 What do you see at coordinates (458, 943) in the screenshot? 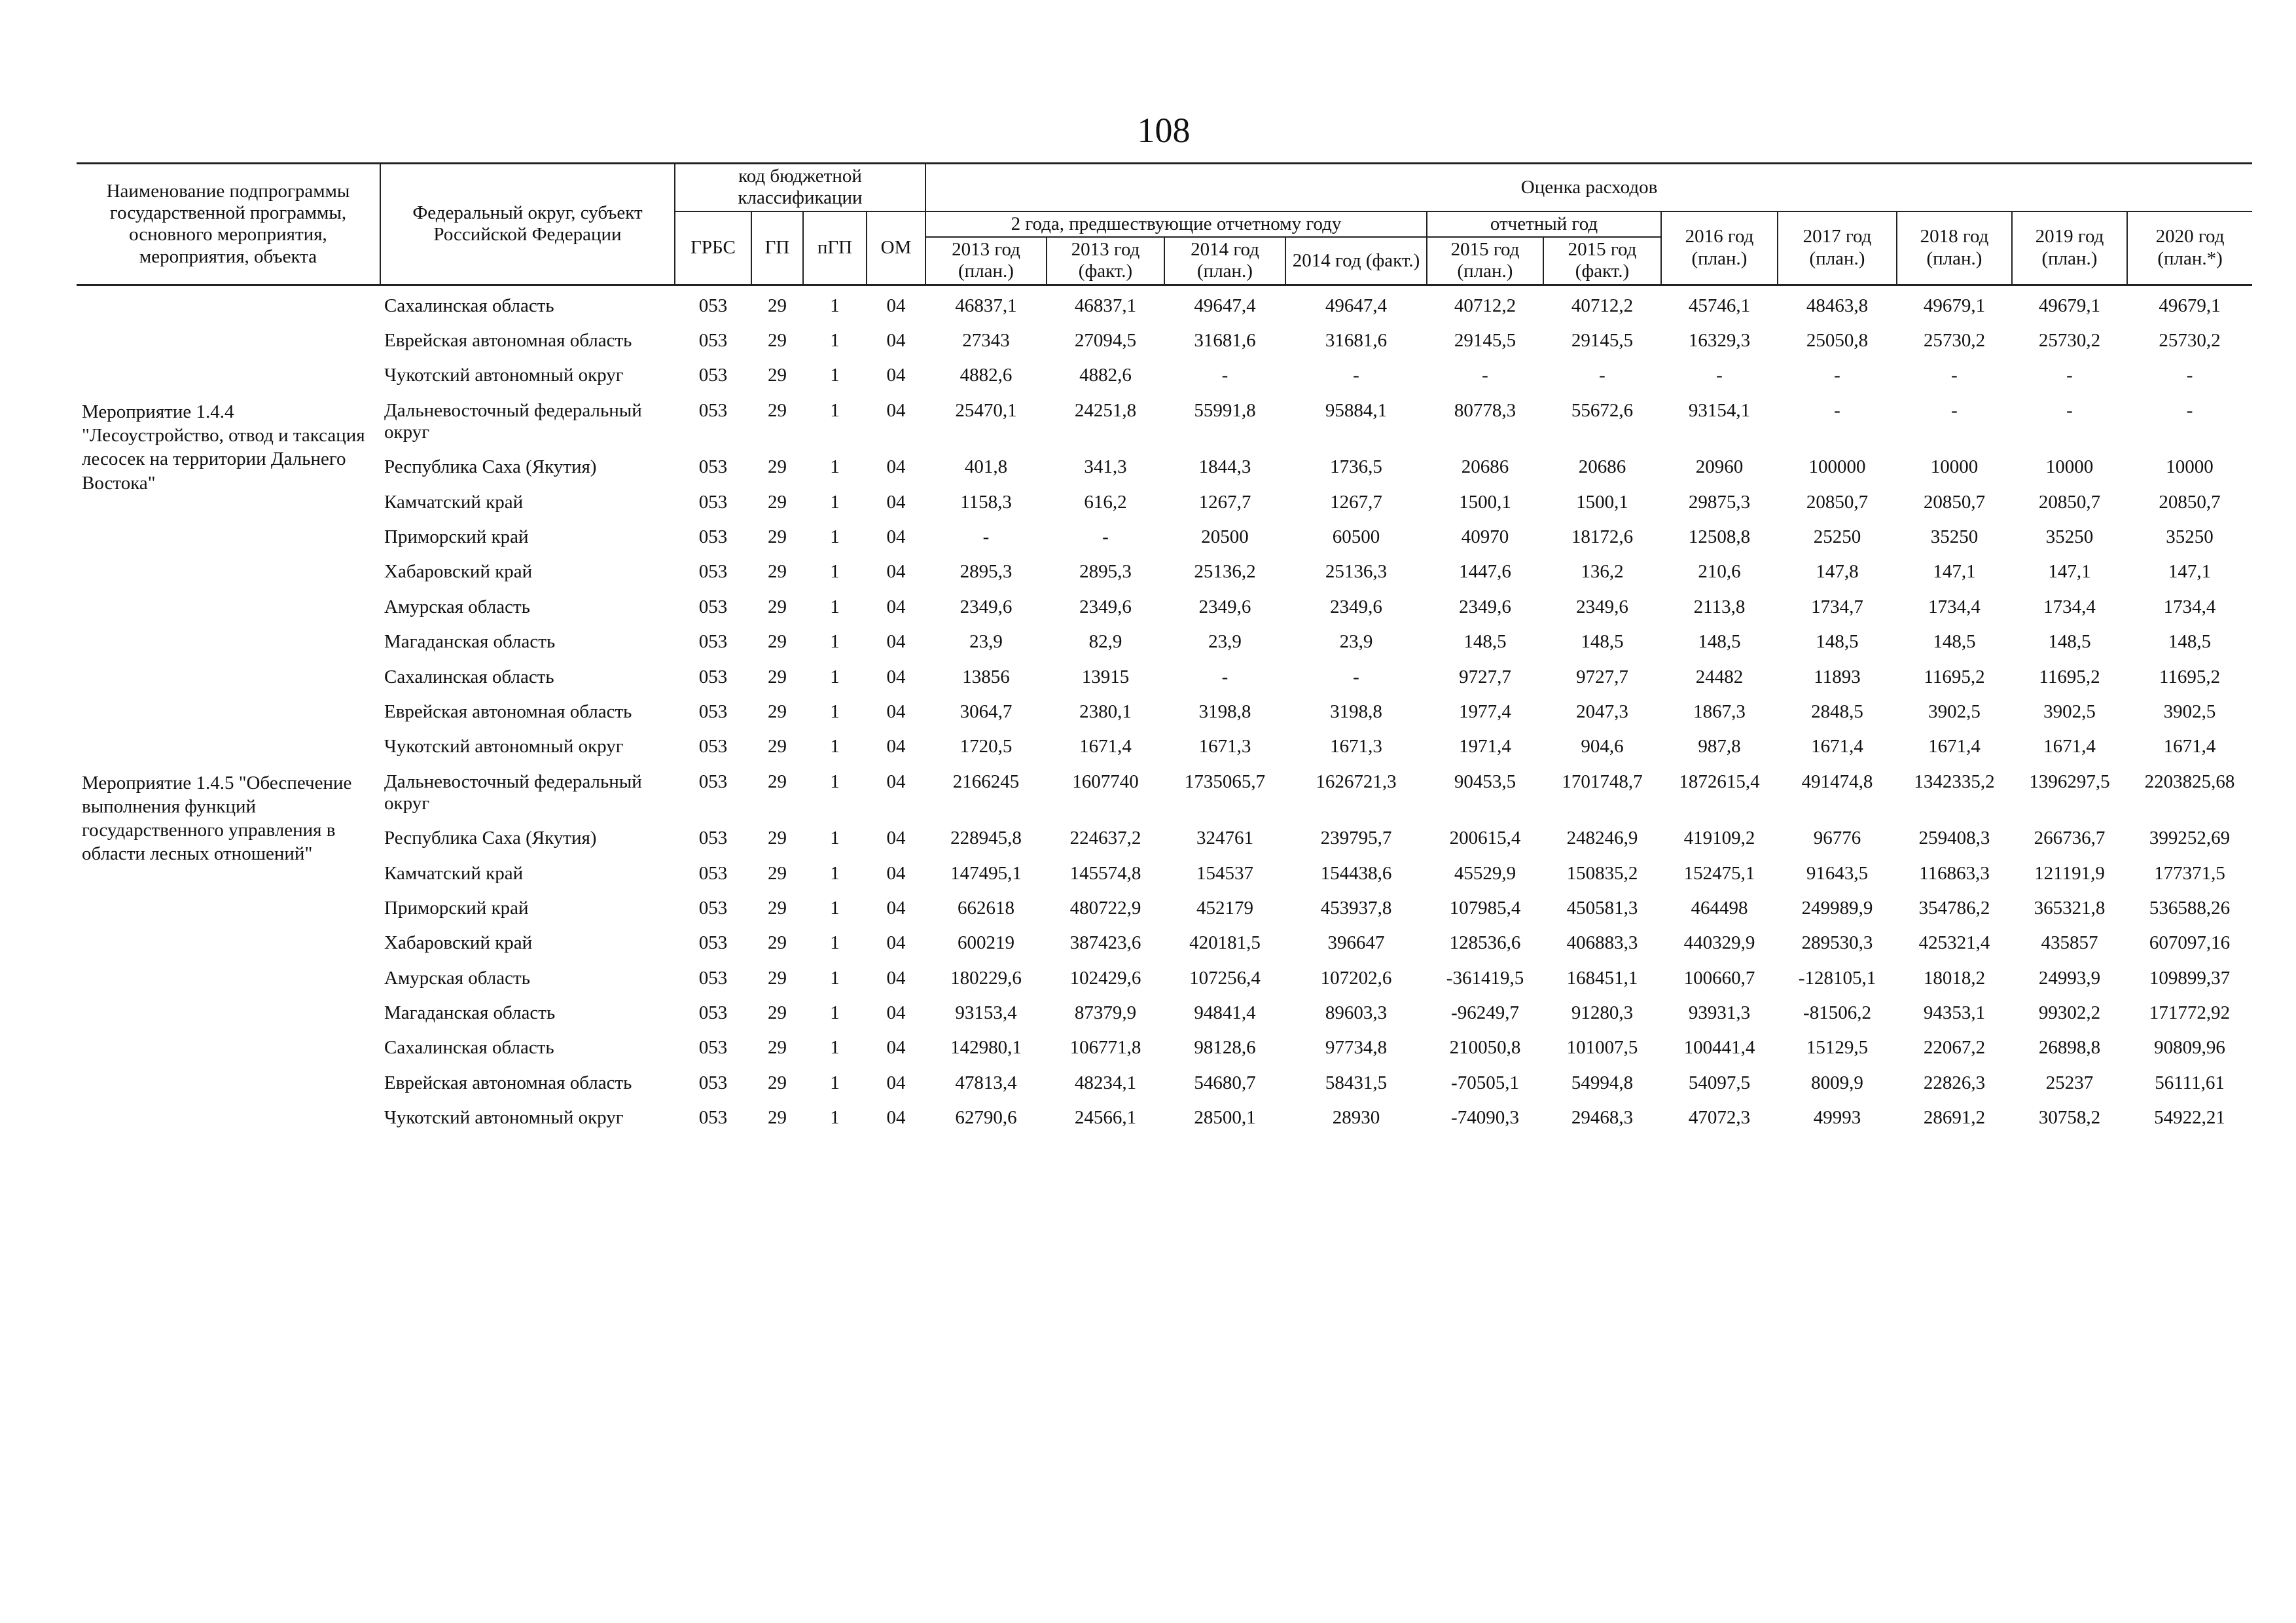
I see `region: Хабаровский край` at bounding box center [458, 943].